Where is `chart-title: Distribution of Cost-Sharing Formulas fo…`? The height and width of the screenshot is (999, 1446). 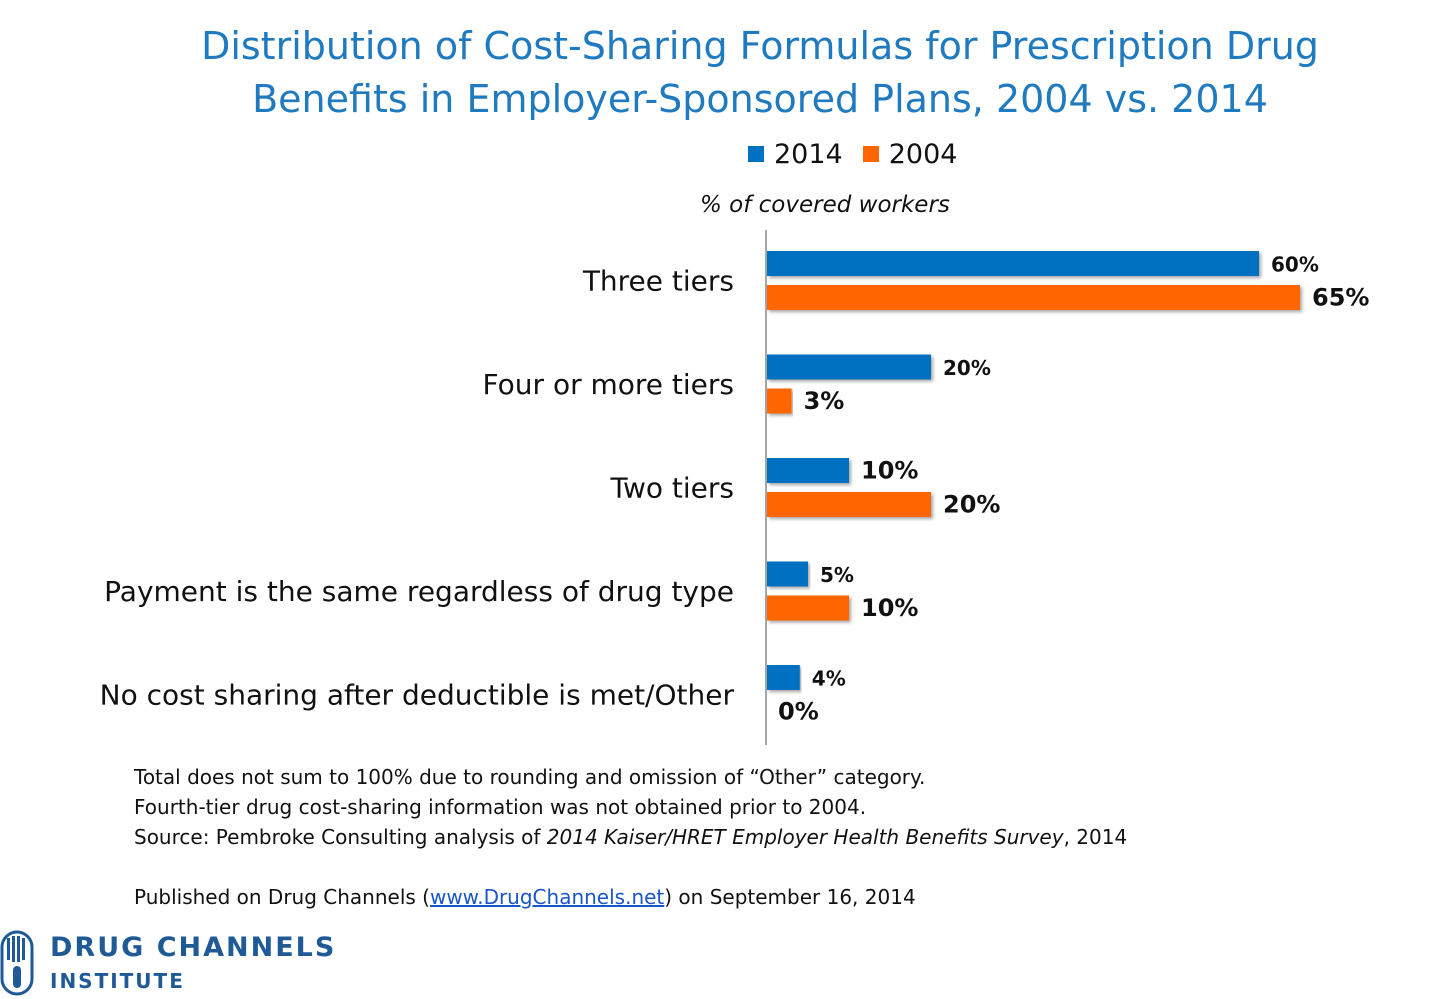 chart-title: Distribution of Cost-Sharing Formulas fo… is located at coordinates (760, 73).